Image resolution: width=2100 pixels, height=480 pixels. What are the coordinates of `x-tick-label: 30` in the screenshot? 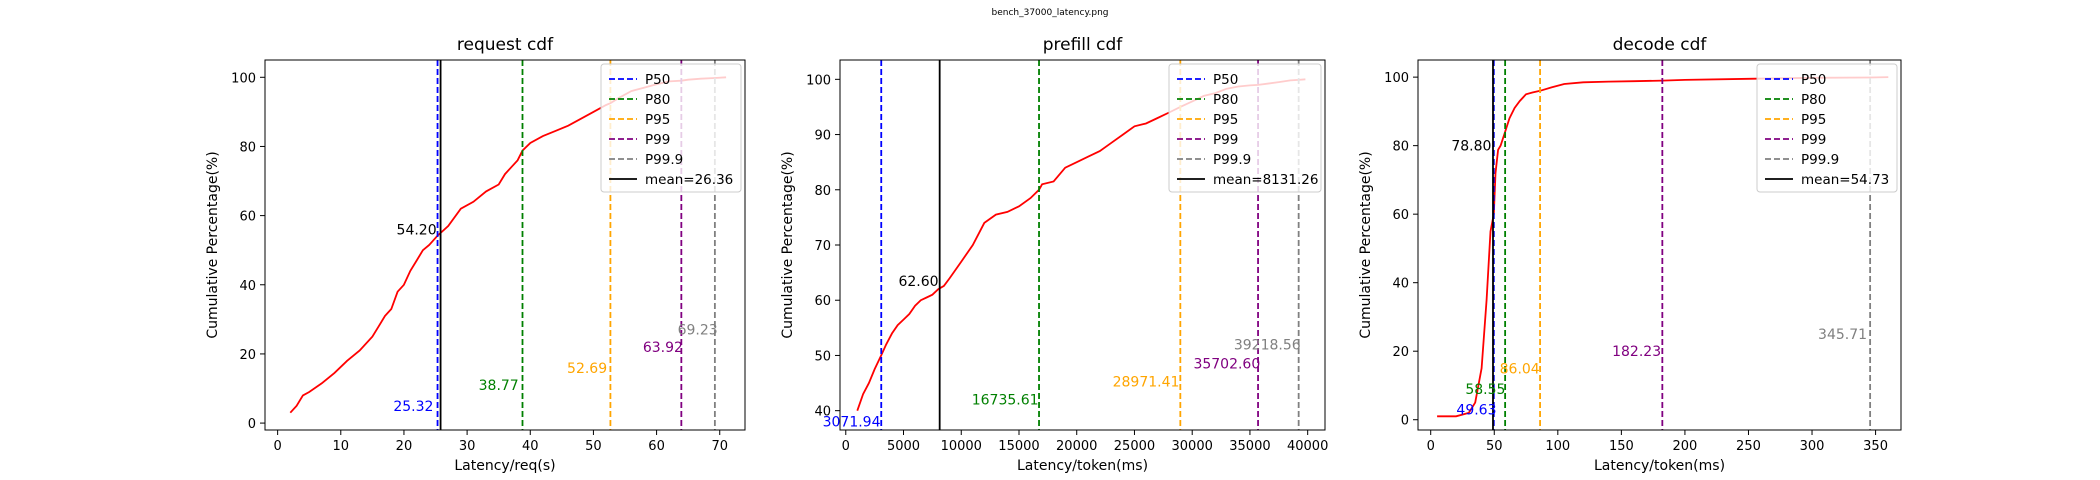 It's located at (467, 446).